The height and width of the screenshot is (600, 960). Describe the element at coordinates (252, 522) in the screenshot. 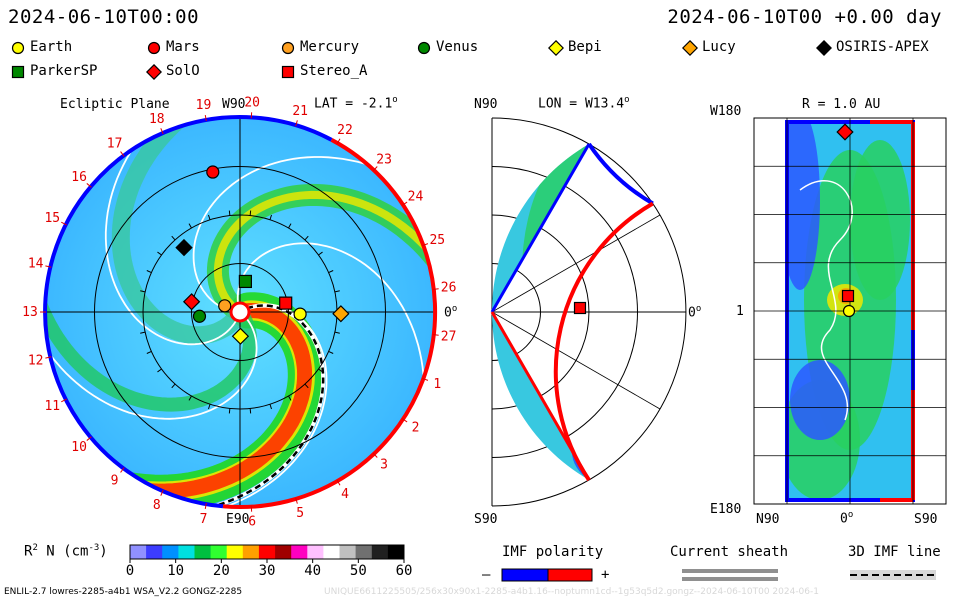

I see `carrington-tick-6: 6` at that location.